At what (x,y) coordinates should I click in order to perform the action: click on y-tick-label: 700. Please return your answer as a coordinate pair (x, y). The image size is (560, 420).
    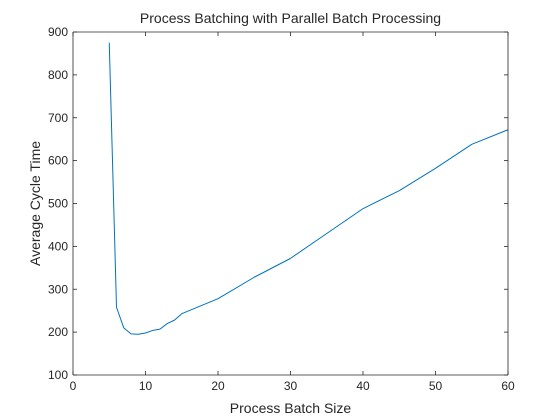
    Looking at the image, I should click on (58, 118).